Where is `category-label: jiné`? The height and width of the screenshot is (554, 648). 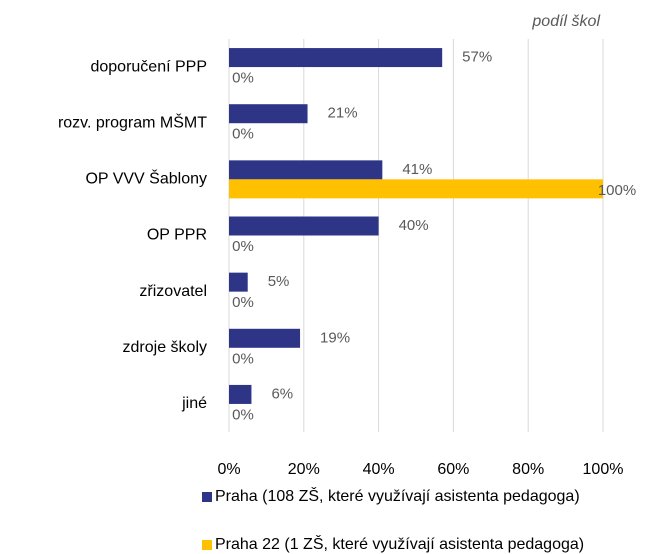 category-label: jiné is located at coordinates (194, 403).